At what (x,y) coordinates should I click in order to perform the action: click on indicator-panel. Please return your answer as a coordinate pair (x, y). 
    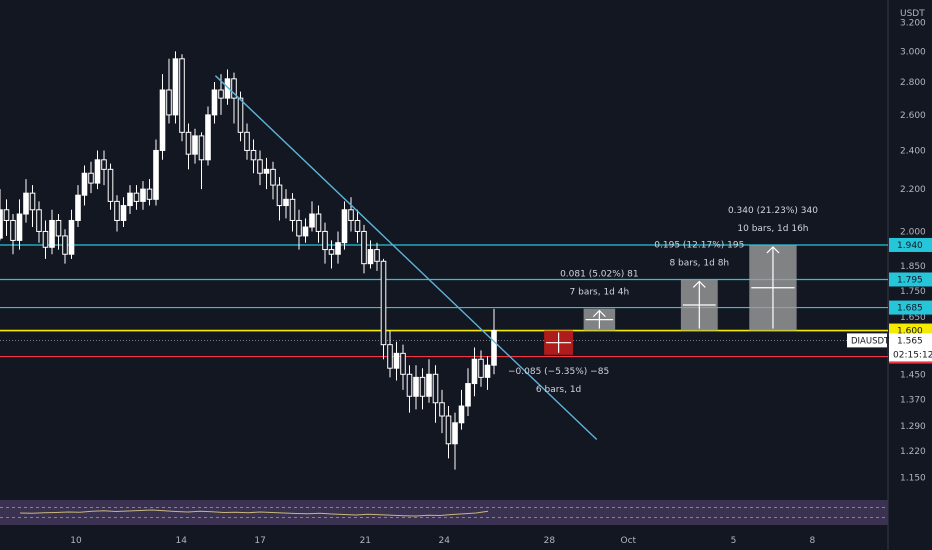
    Looking at the image, I should click on (444, 512).